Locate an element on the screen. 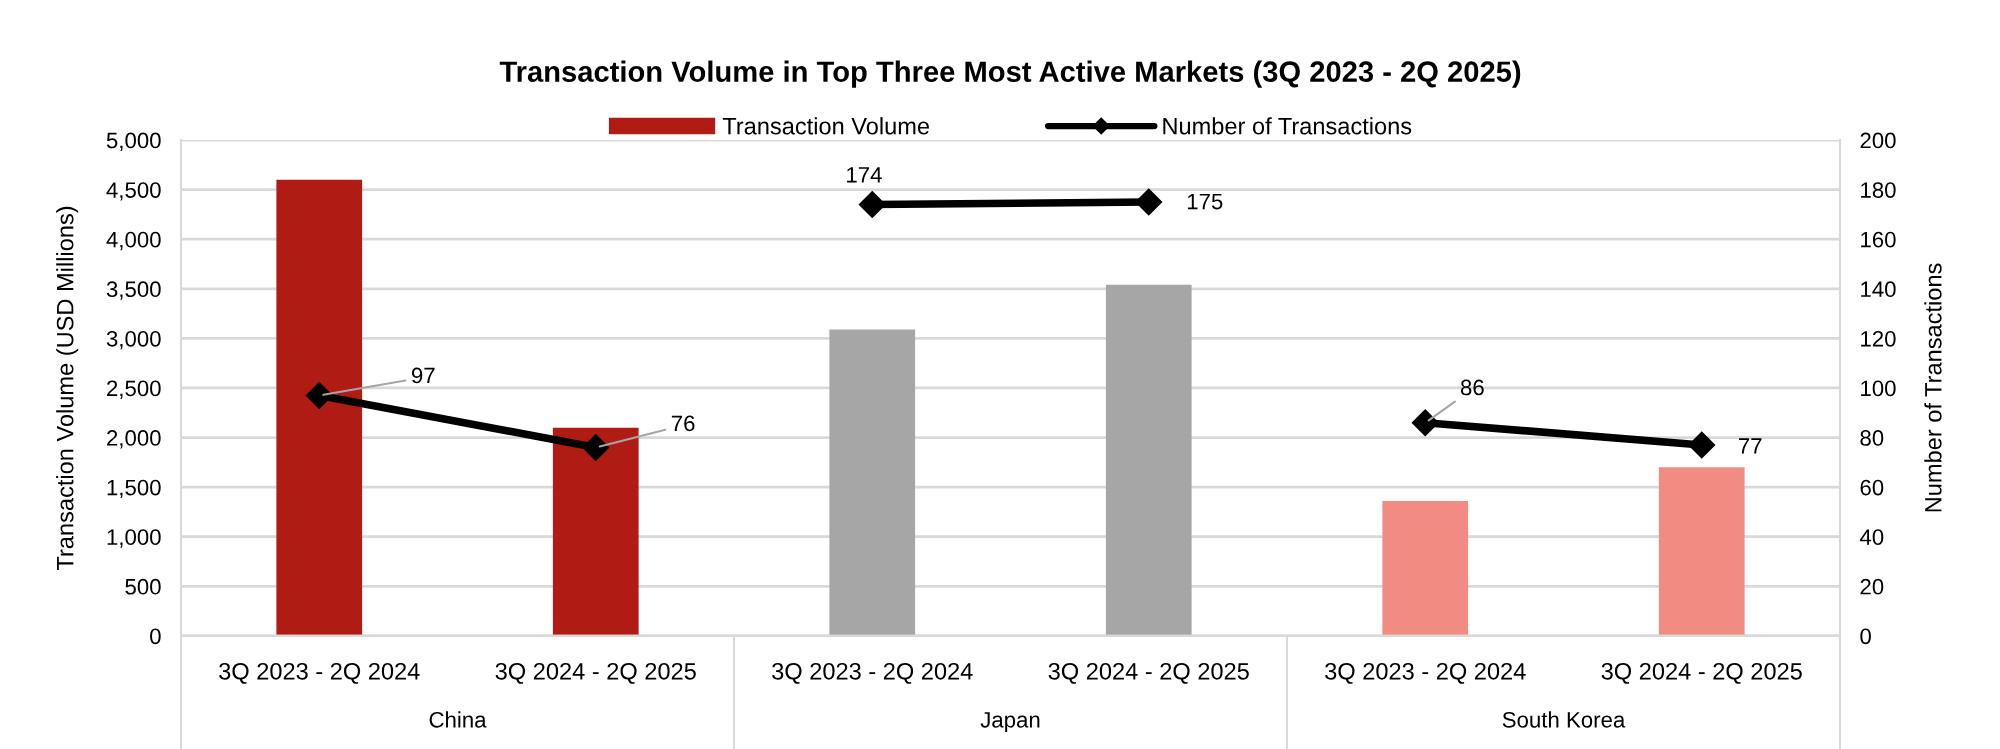 Image resolution: width=2000 pixels, height=749 pixels. y-tick-label: 0 is located at coordinates (155, 636).